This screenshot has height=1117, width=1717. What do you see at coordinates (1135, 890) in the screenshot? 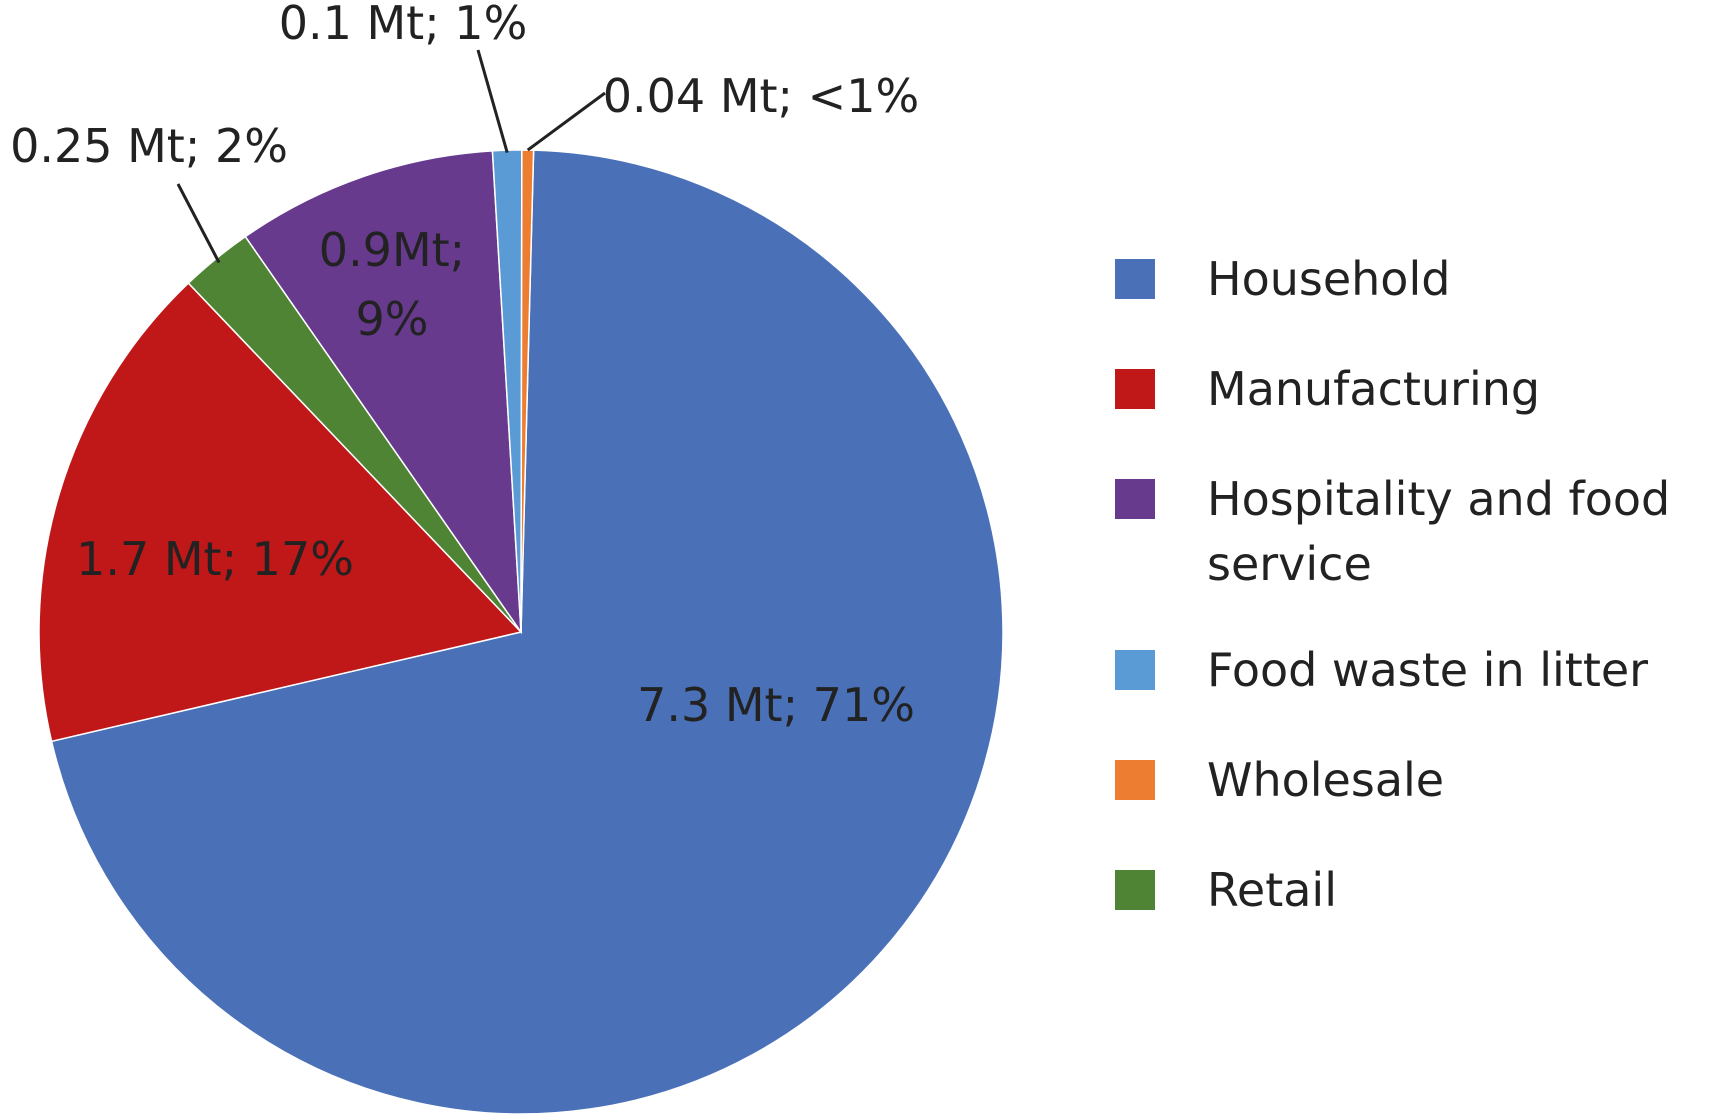
I see `legend-swatch-retail` at bounding box center [1135, 890].